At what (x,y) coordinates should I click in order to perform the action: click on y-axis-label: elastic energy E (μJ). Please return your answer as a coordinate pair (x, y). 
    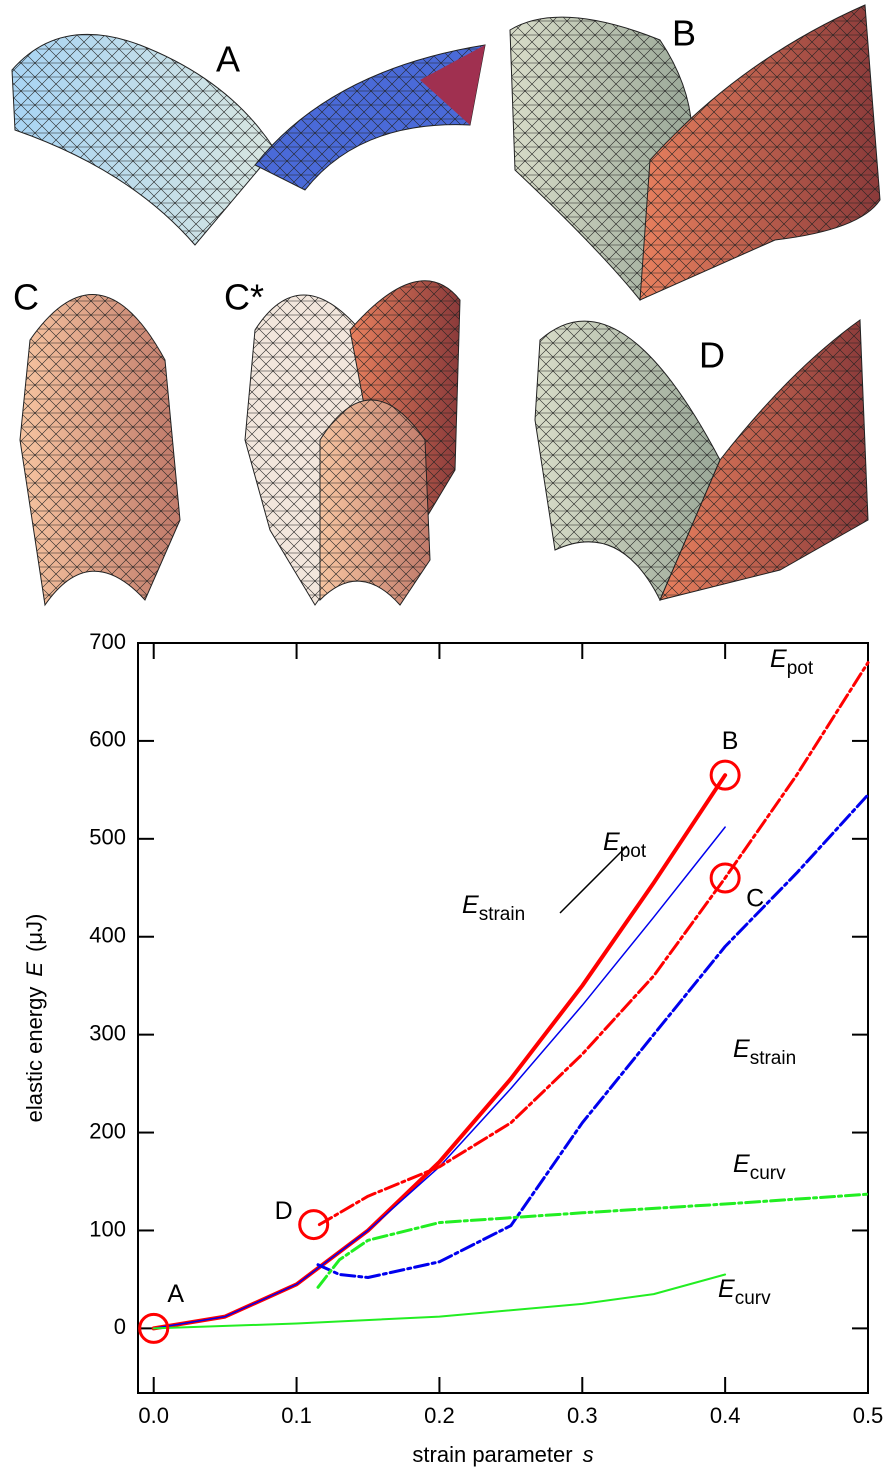
    Looking at the image, I should click on (34, 1018).